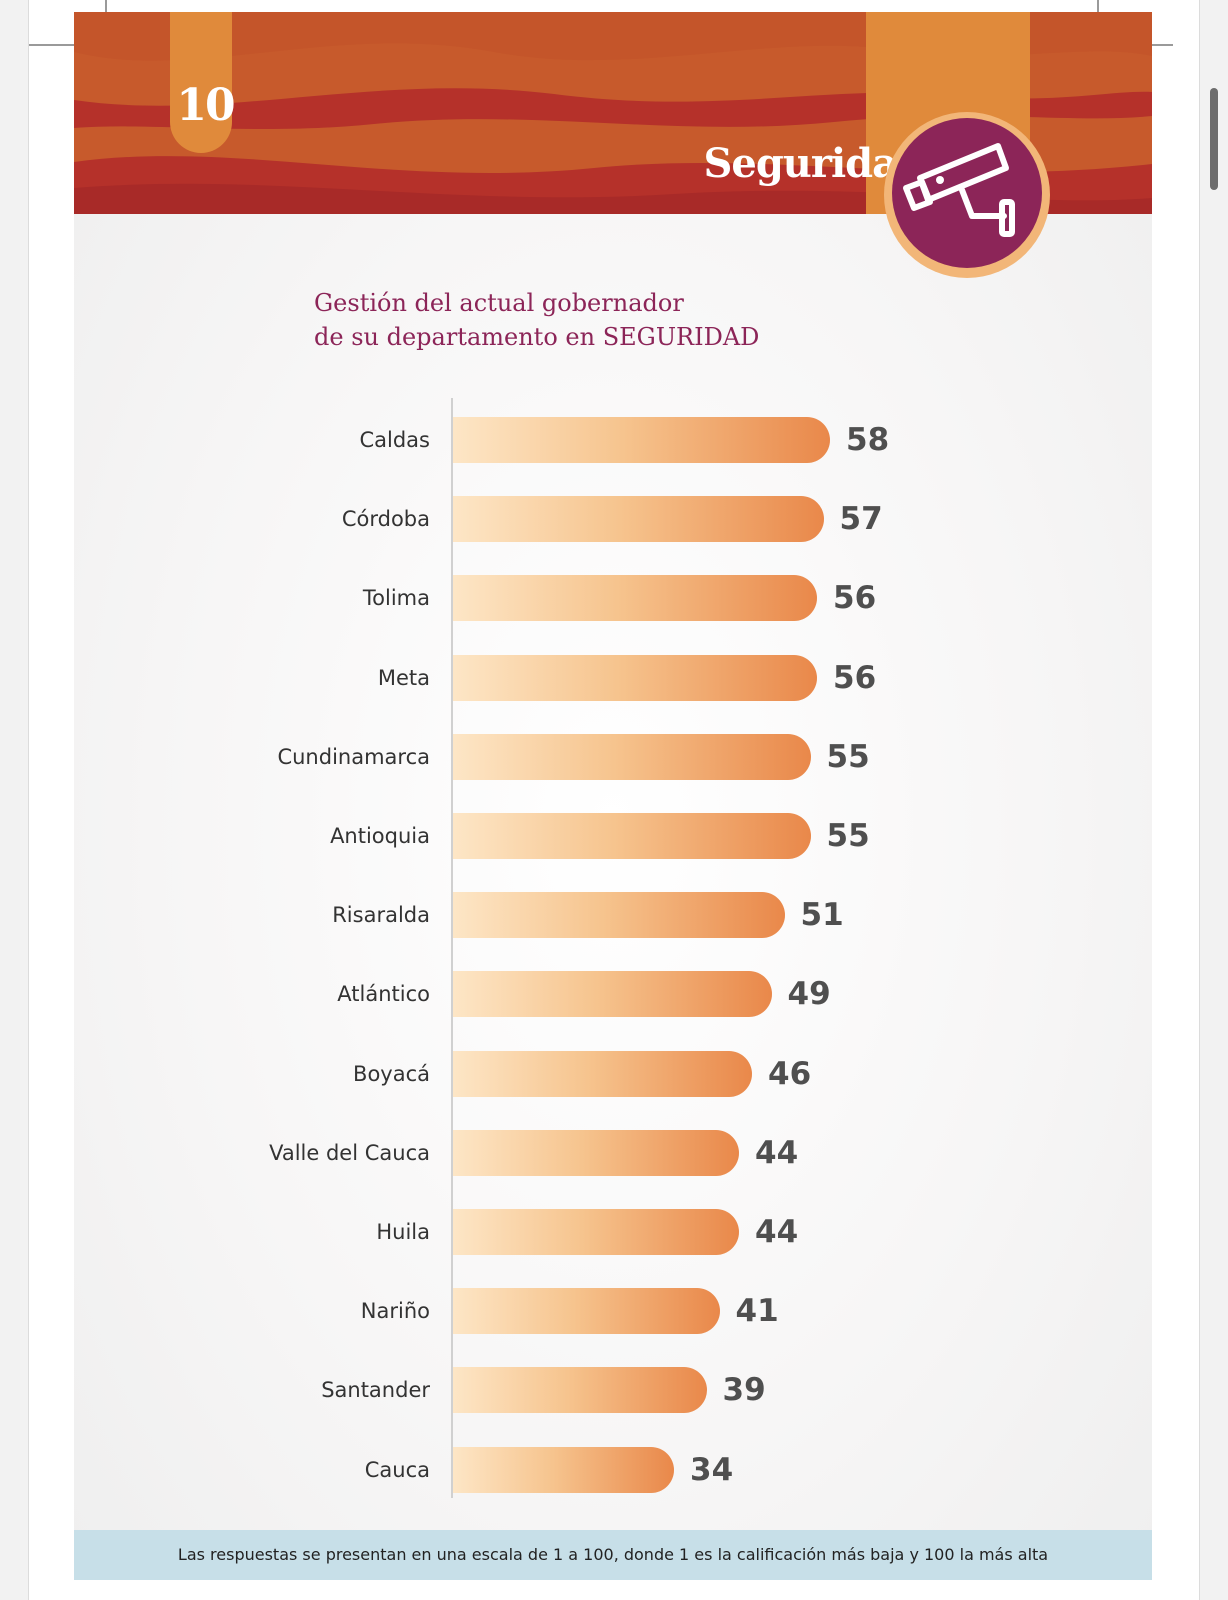 This screenshot has height=1600, width=1228. I want to click on category-label: Antioquia, so click(380, 836).